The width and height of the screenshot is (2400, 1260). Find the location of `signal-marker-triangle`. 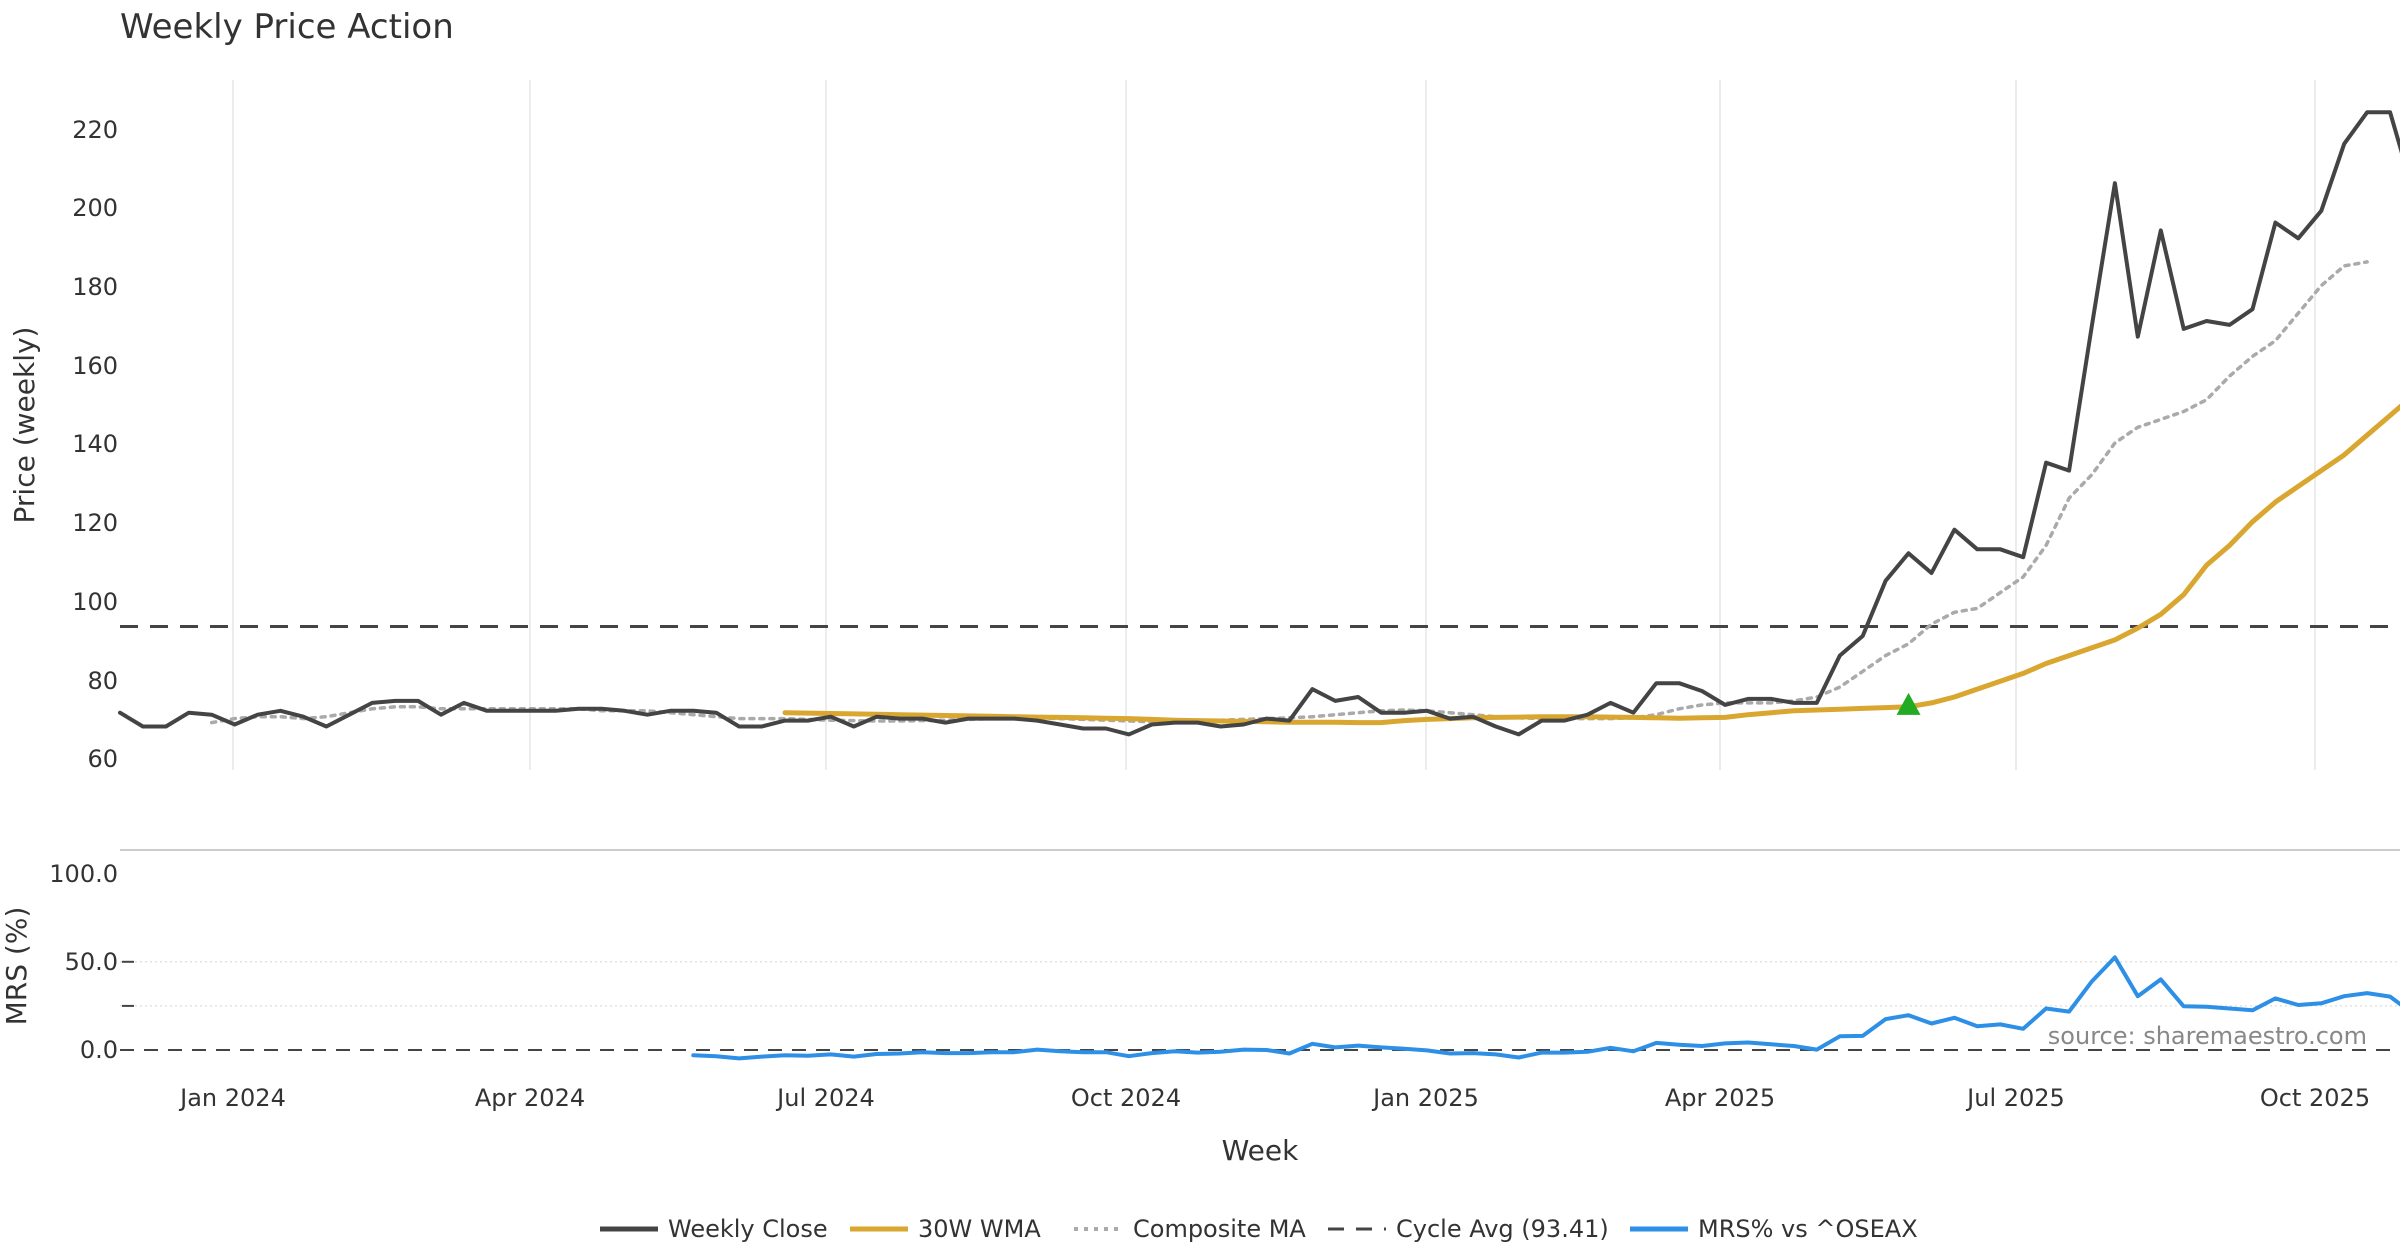

signal-marker-triangle is located at coordinates (1908, 703).